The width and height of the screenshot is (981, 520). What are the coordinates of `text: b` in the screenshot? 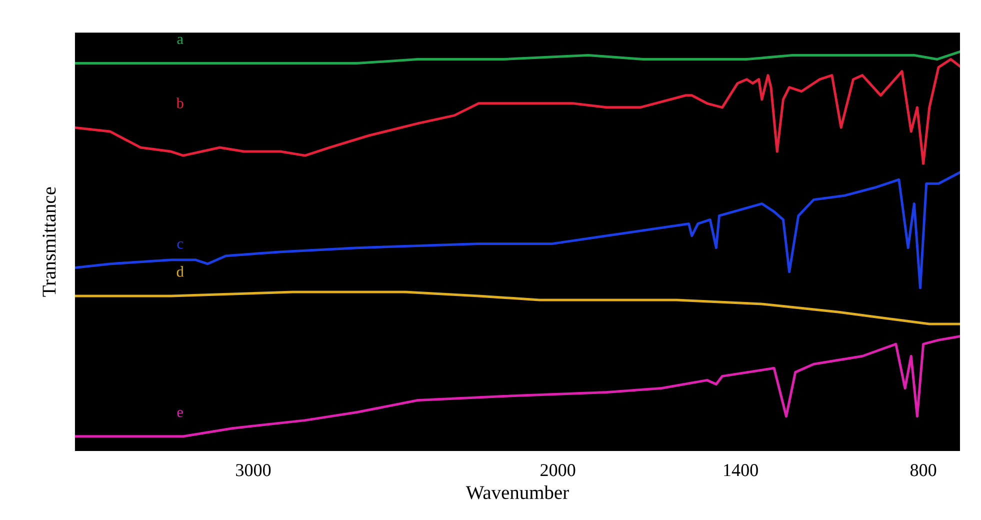 It's located at (180, 103).